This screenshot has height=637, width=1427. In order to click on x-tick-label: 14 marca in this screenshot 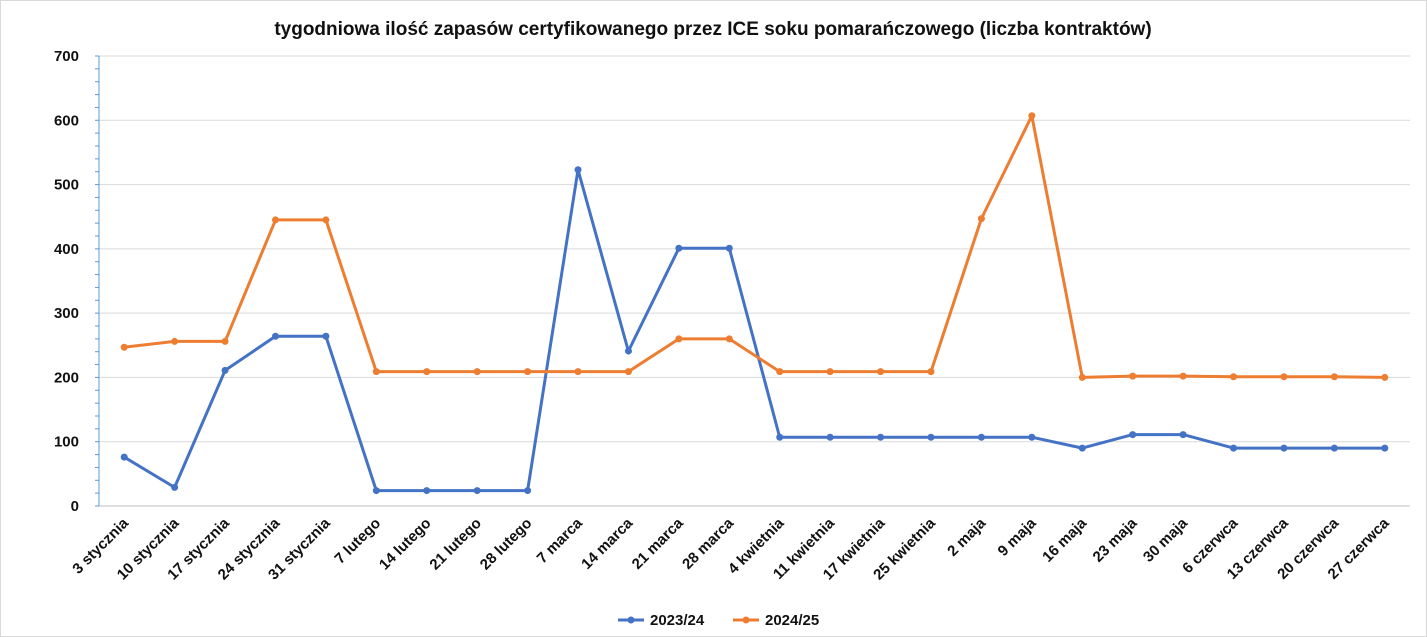, I will do `click(607, 543)`.